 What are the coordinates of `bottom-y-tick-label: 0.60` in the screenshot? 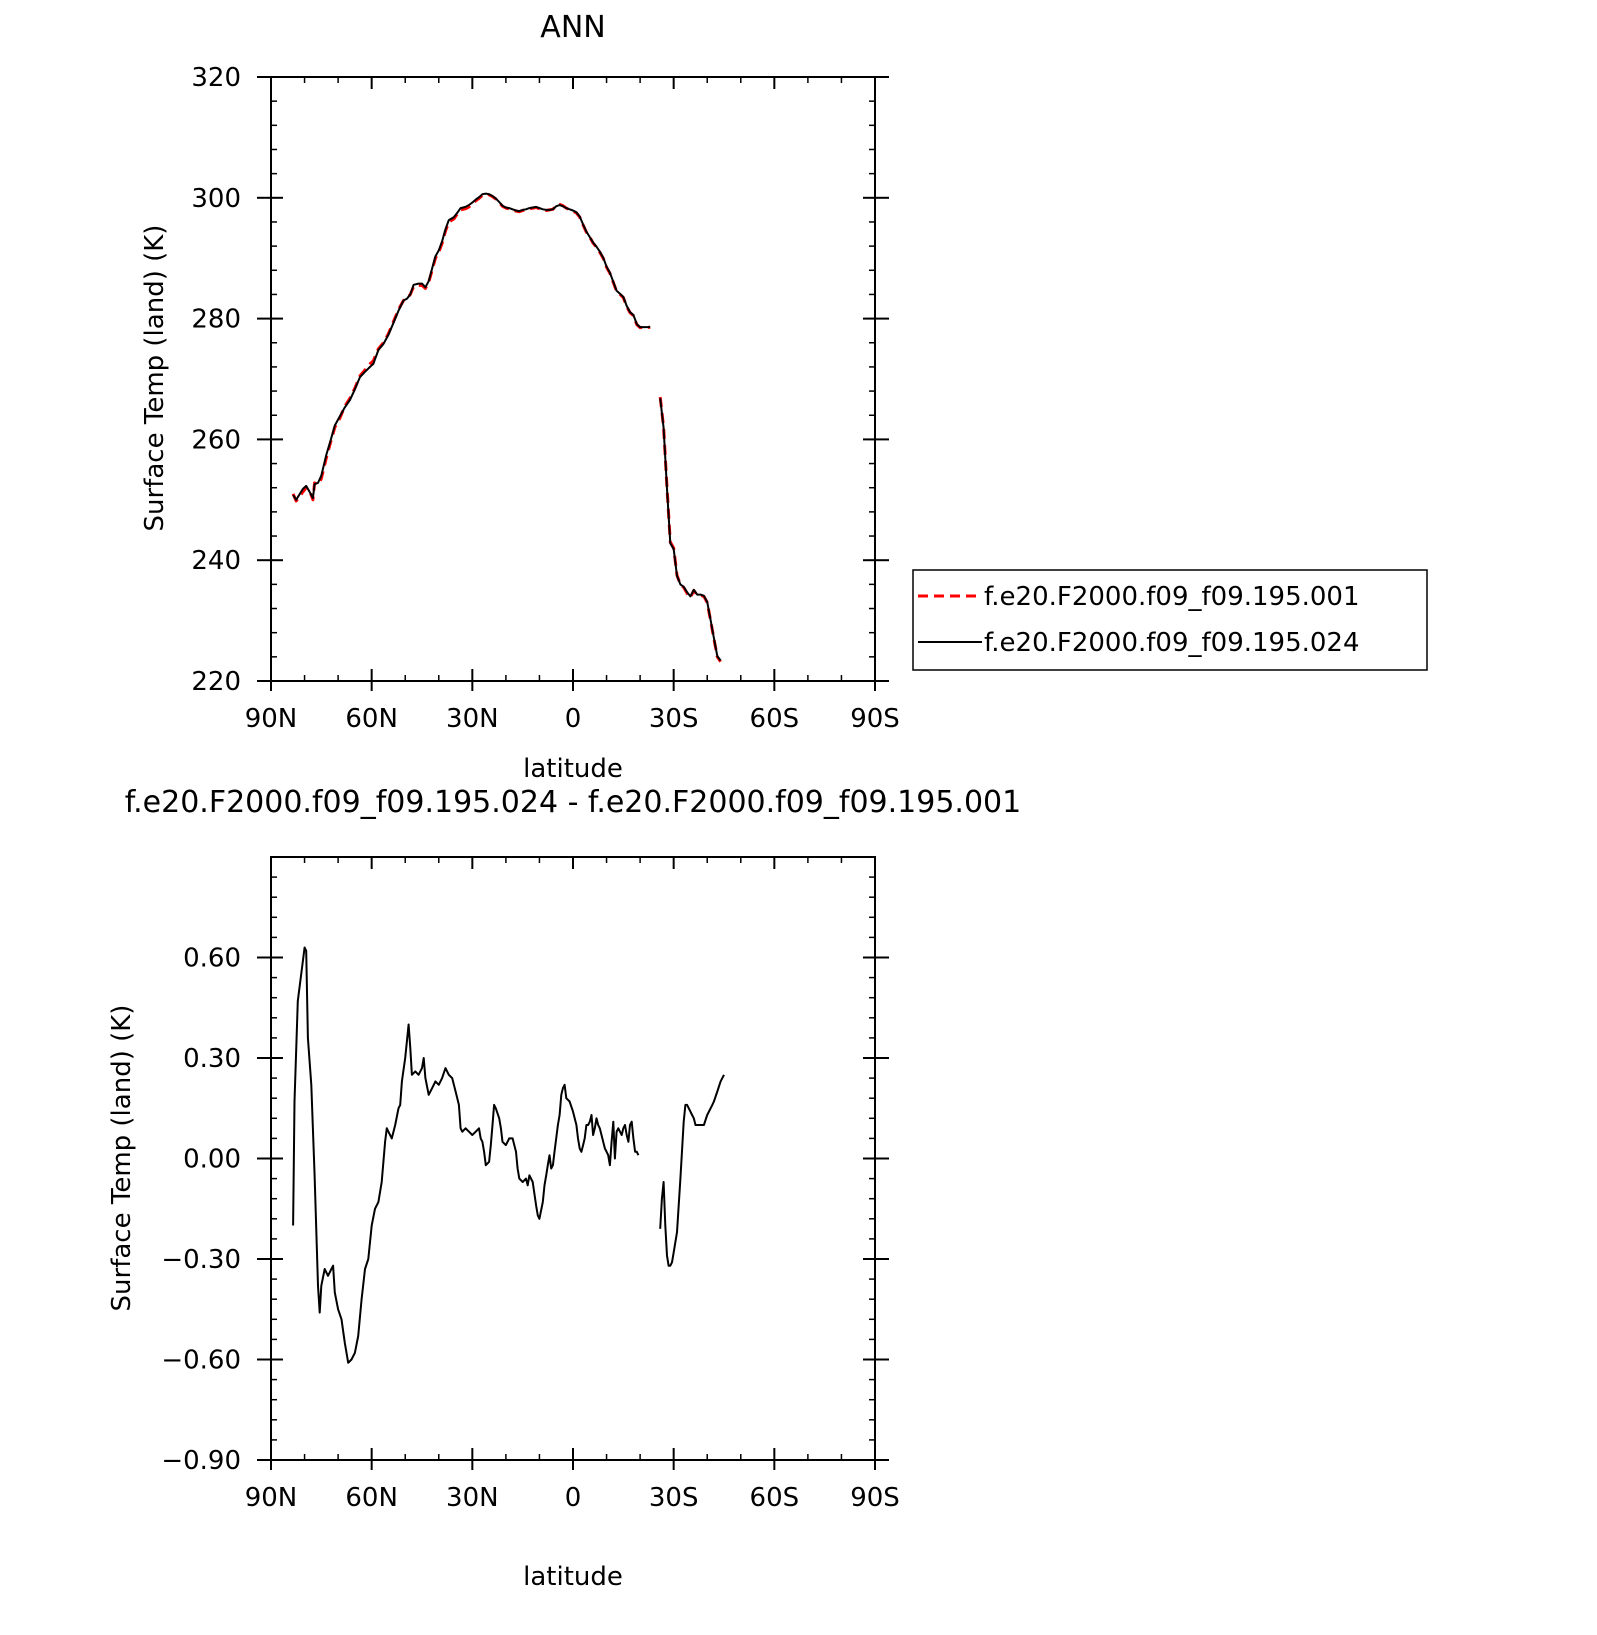 It's located at (212, 959).